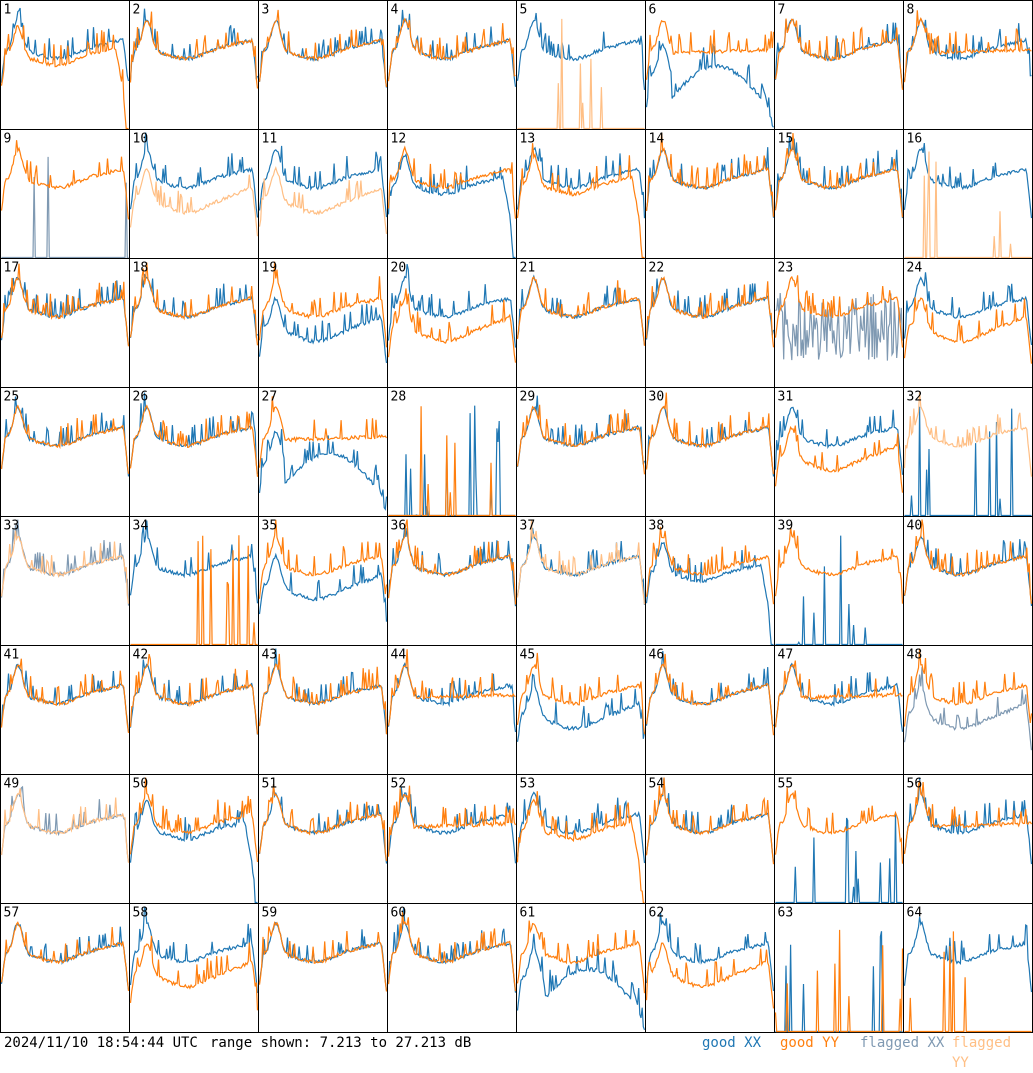 The image size is (1033, 1073). Describe the element at coordinates (141, 655) in the screenshot. I see `tile-label: 42` at that location.